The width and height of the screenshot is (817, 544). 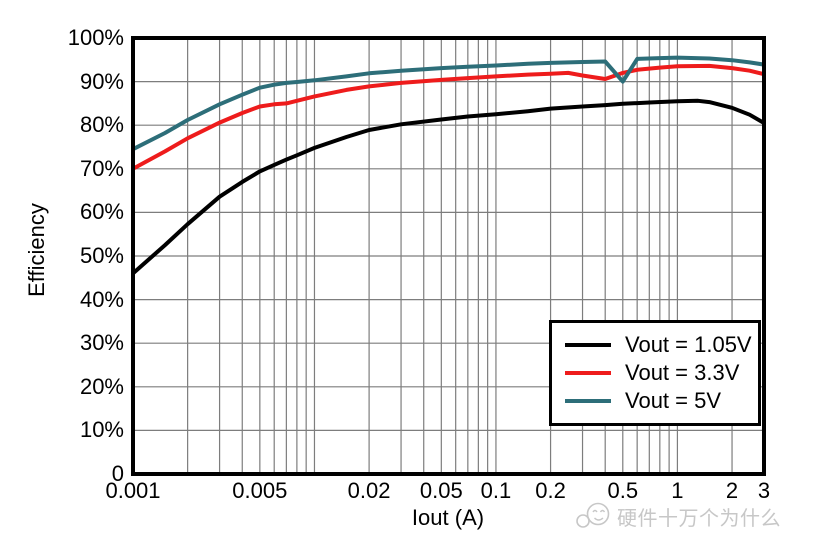 What do you see at coordinates (588, 373) in the screenshot?
I see `legend-swatch-red-line` at bounding box center [588, 373].